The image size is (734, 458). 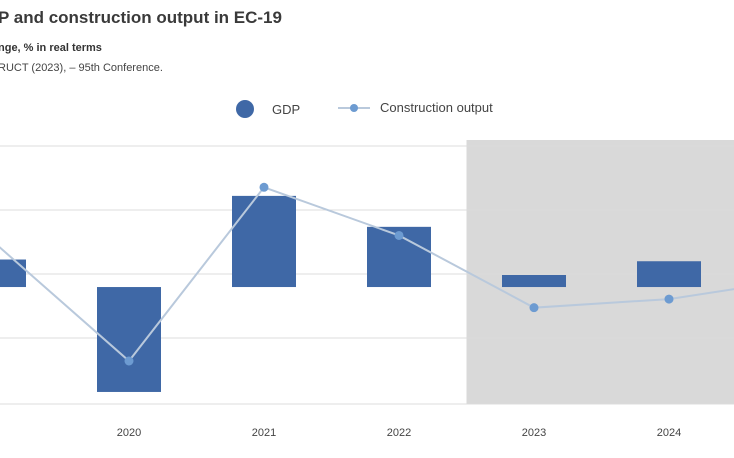 I want to click on point-construction-2021, so click(x=264, y=187).